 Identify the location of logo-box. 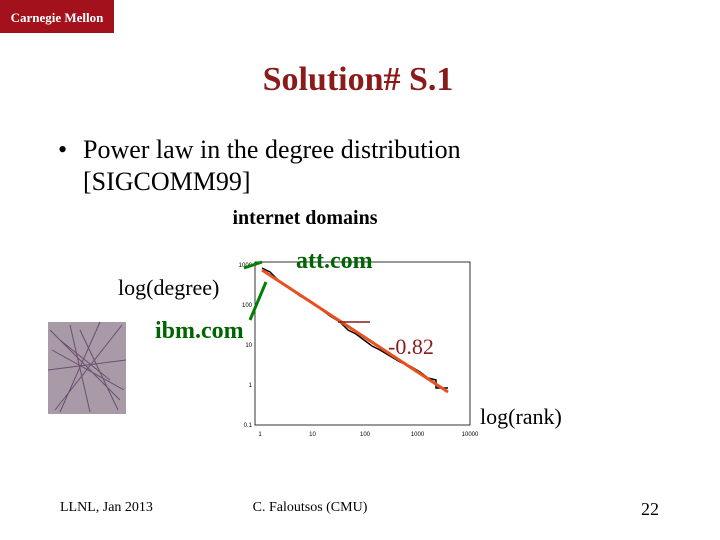
(57, 16).